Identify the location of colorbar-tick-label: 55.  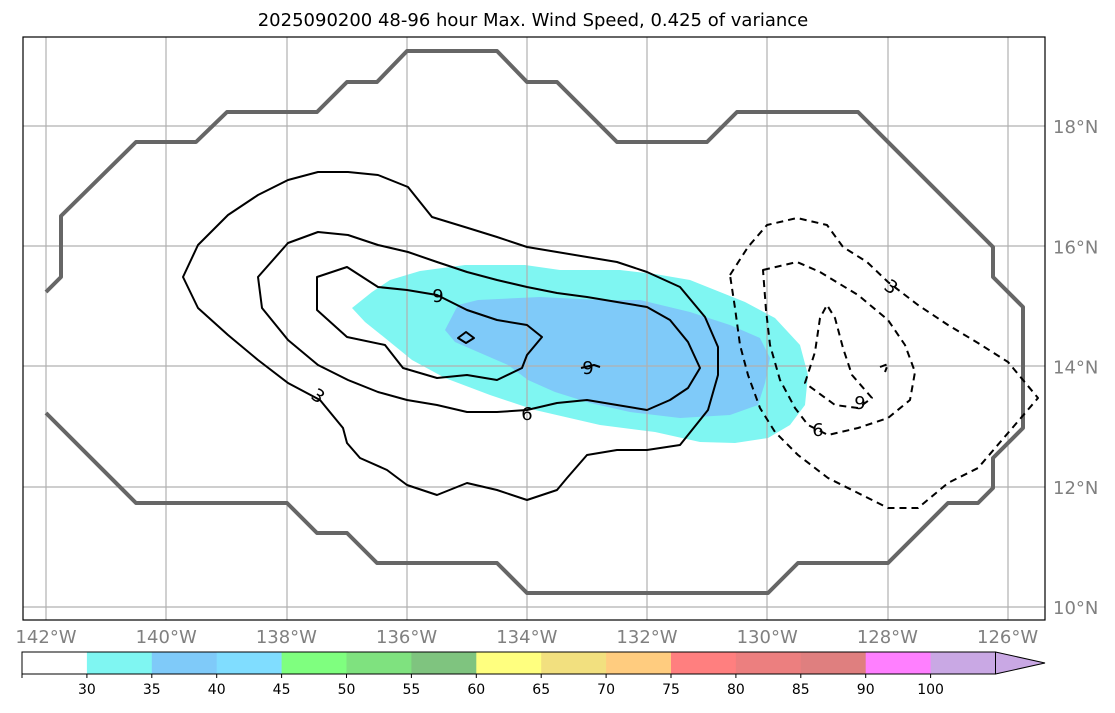
(411, 690).